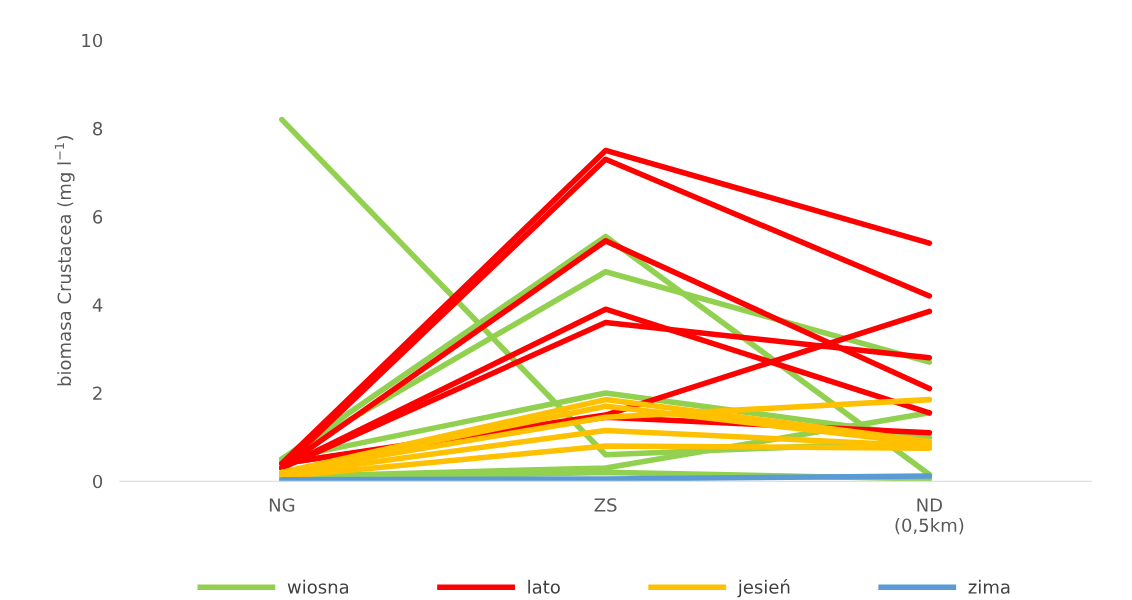 The image size is (1132, 600). I want to click on x-tick-label: ZS, so click(605, 505).